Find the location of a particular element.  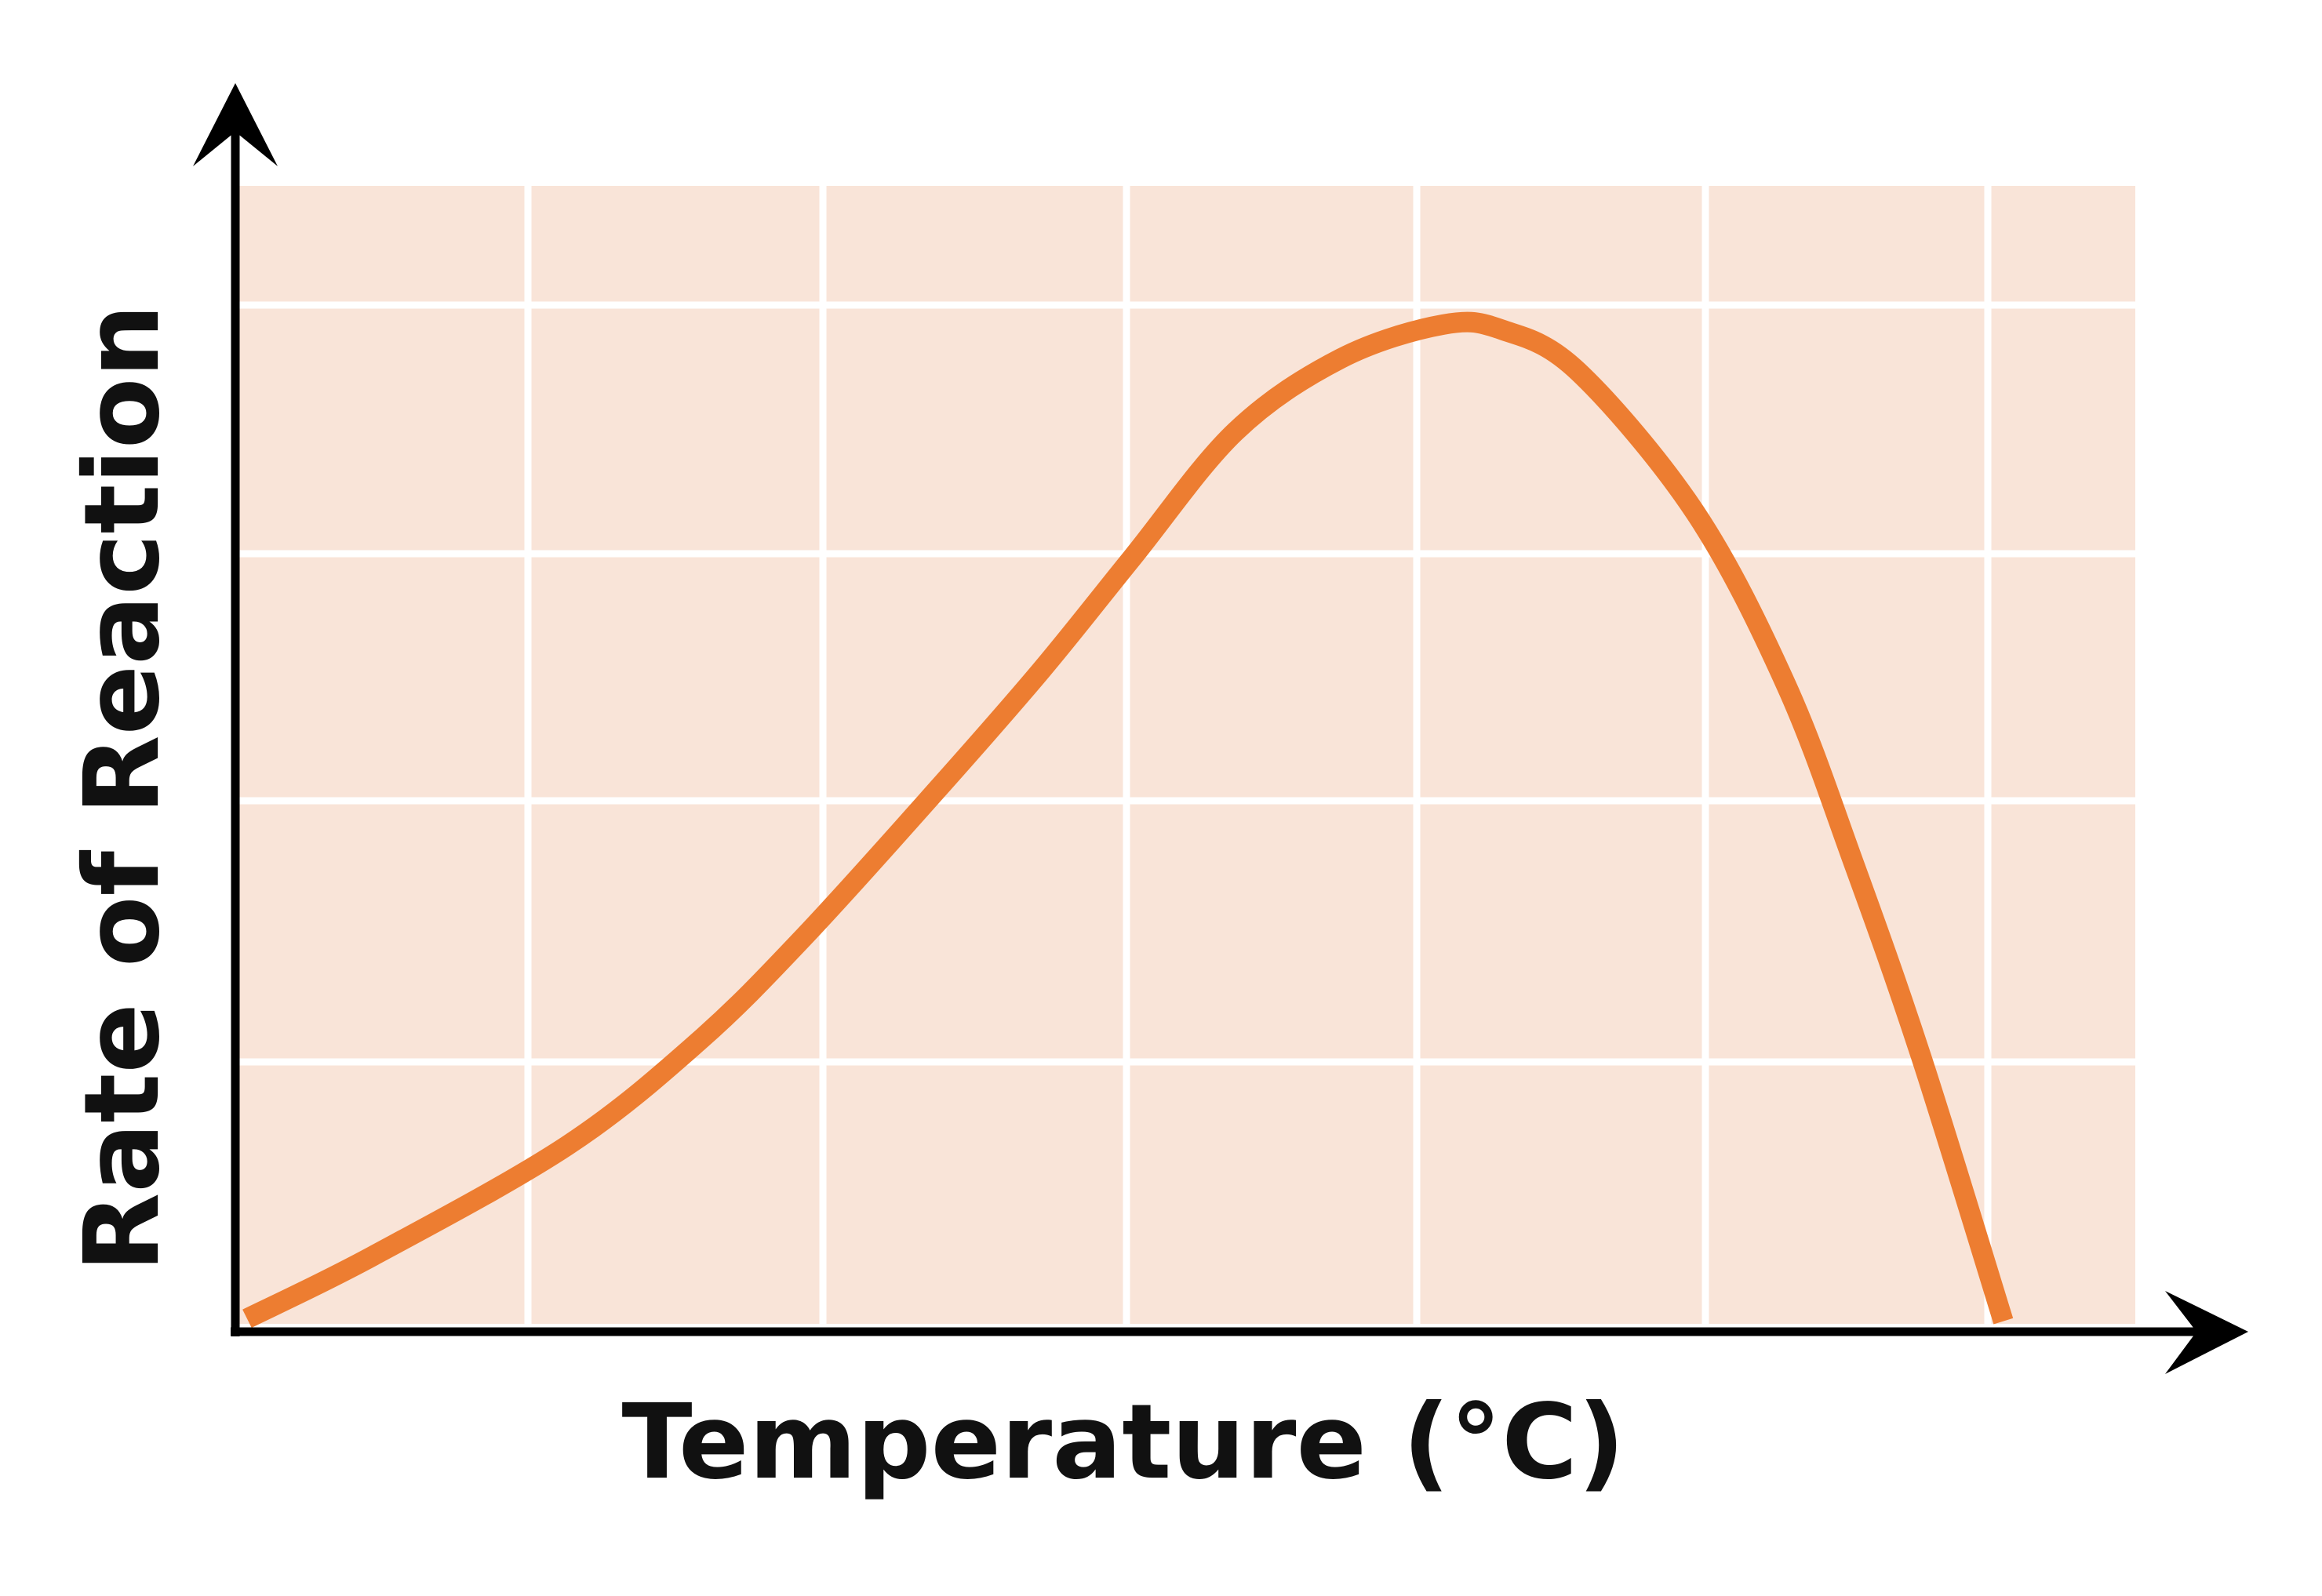

y-axis-arrow is located at coordinates (236, 125).